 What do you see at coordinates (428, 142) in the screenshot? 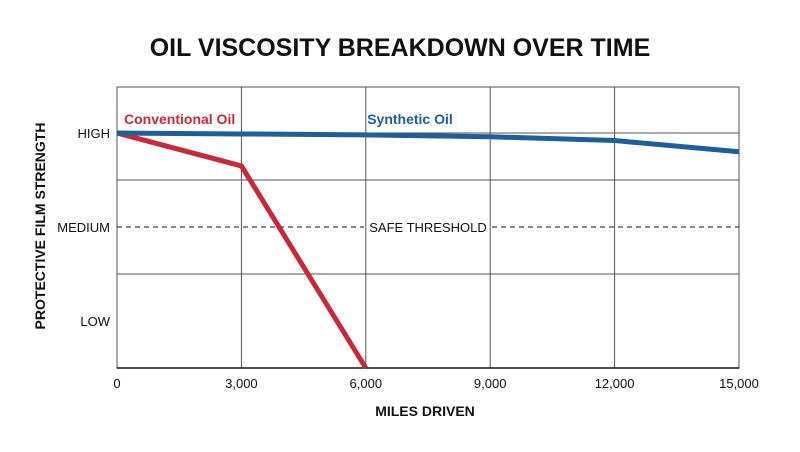
I see `synthetic-oil-line` at bounding box center [428, 142].